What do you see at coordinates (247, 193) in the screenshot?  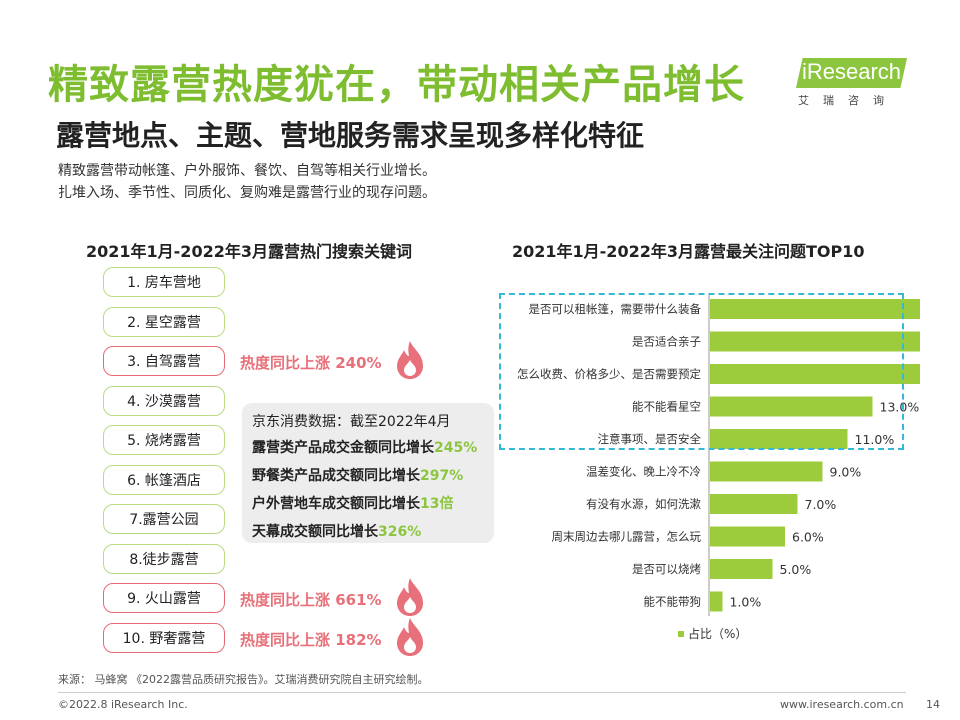 I see `description-line-2: 扎堆入场、季节性、同质化、复购难是露营行业的现存问题。` at bounding box center [247, 193].